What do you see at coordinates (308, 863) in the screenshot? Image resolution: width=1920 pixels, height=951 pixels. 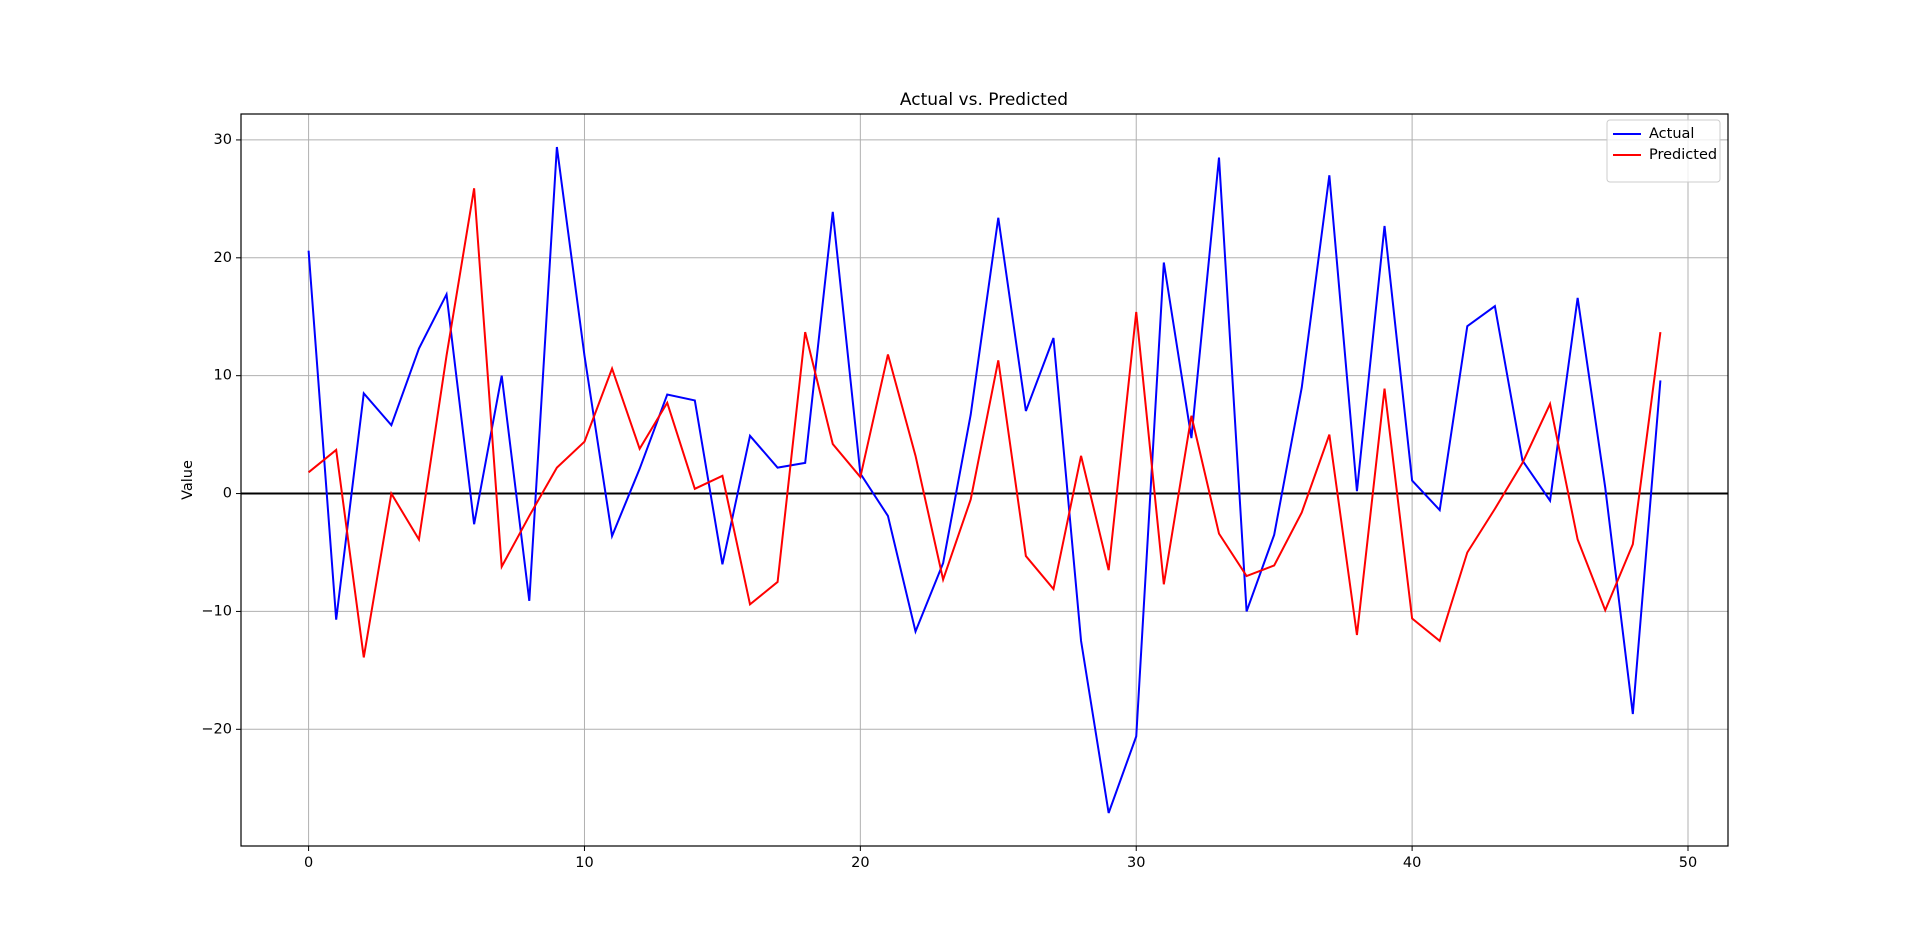 I see `x-tick-label: 0` at bounding box center [308, 863].